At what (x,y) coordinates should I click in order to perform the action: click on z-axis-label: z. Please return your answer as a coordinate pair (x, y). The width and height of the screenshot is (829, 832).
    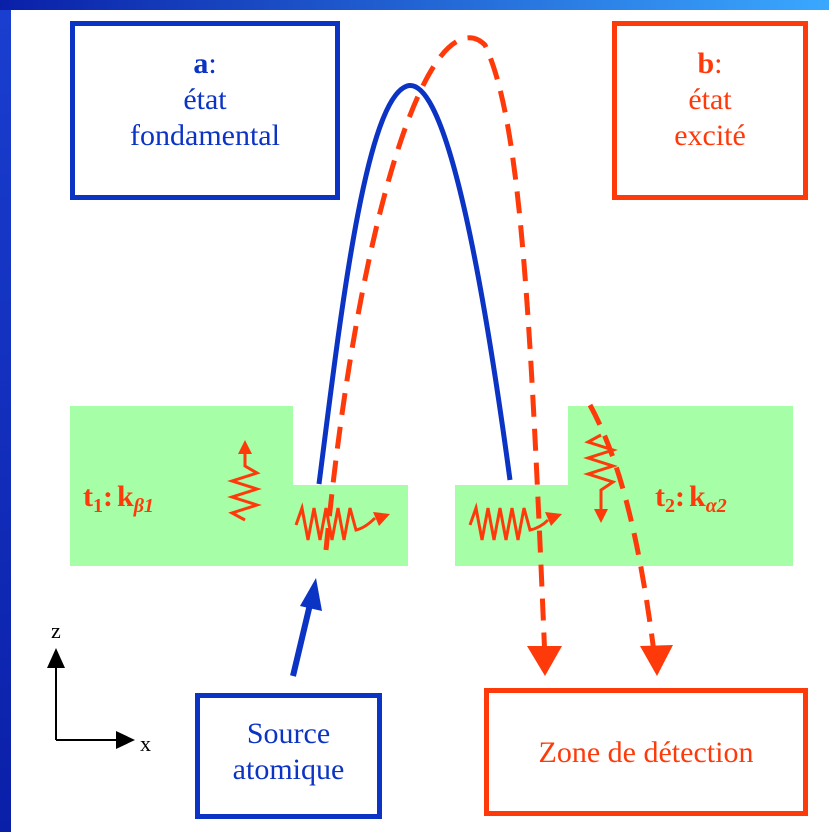
    Looking at the image, I should click on (56, 630).